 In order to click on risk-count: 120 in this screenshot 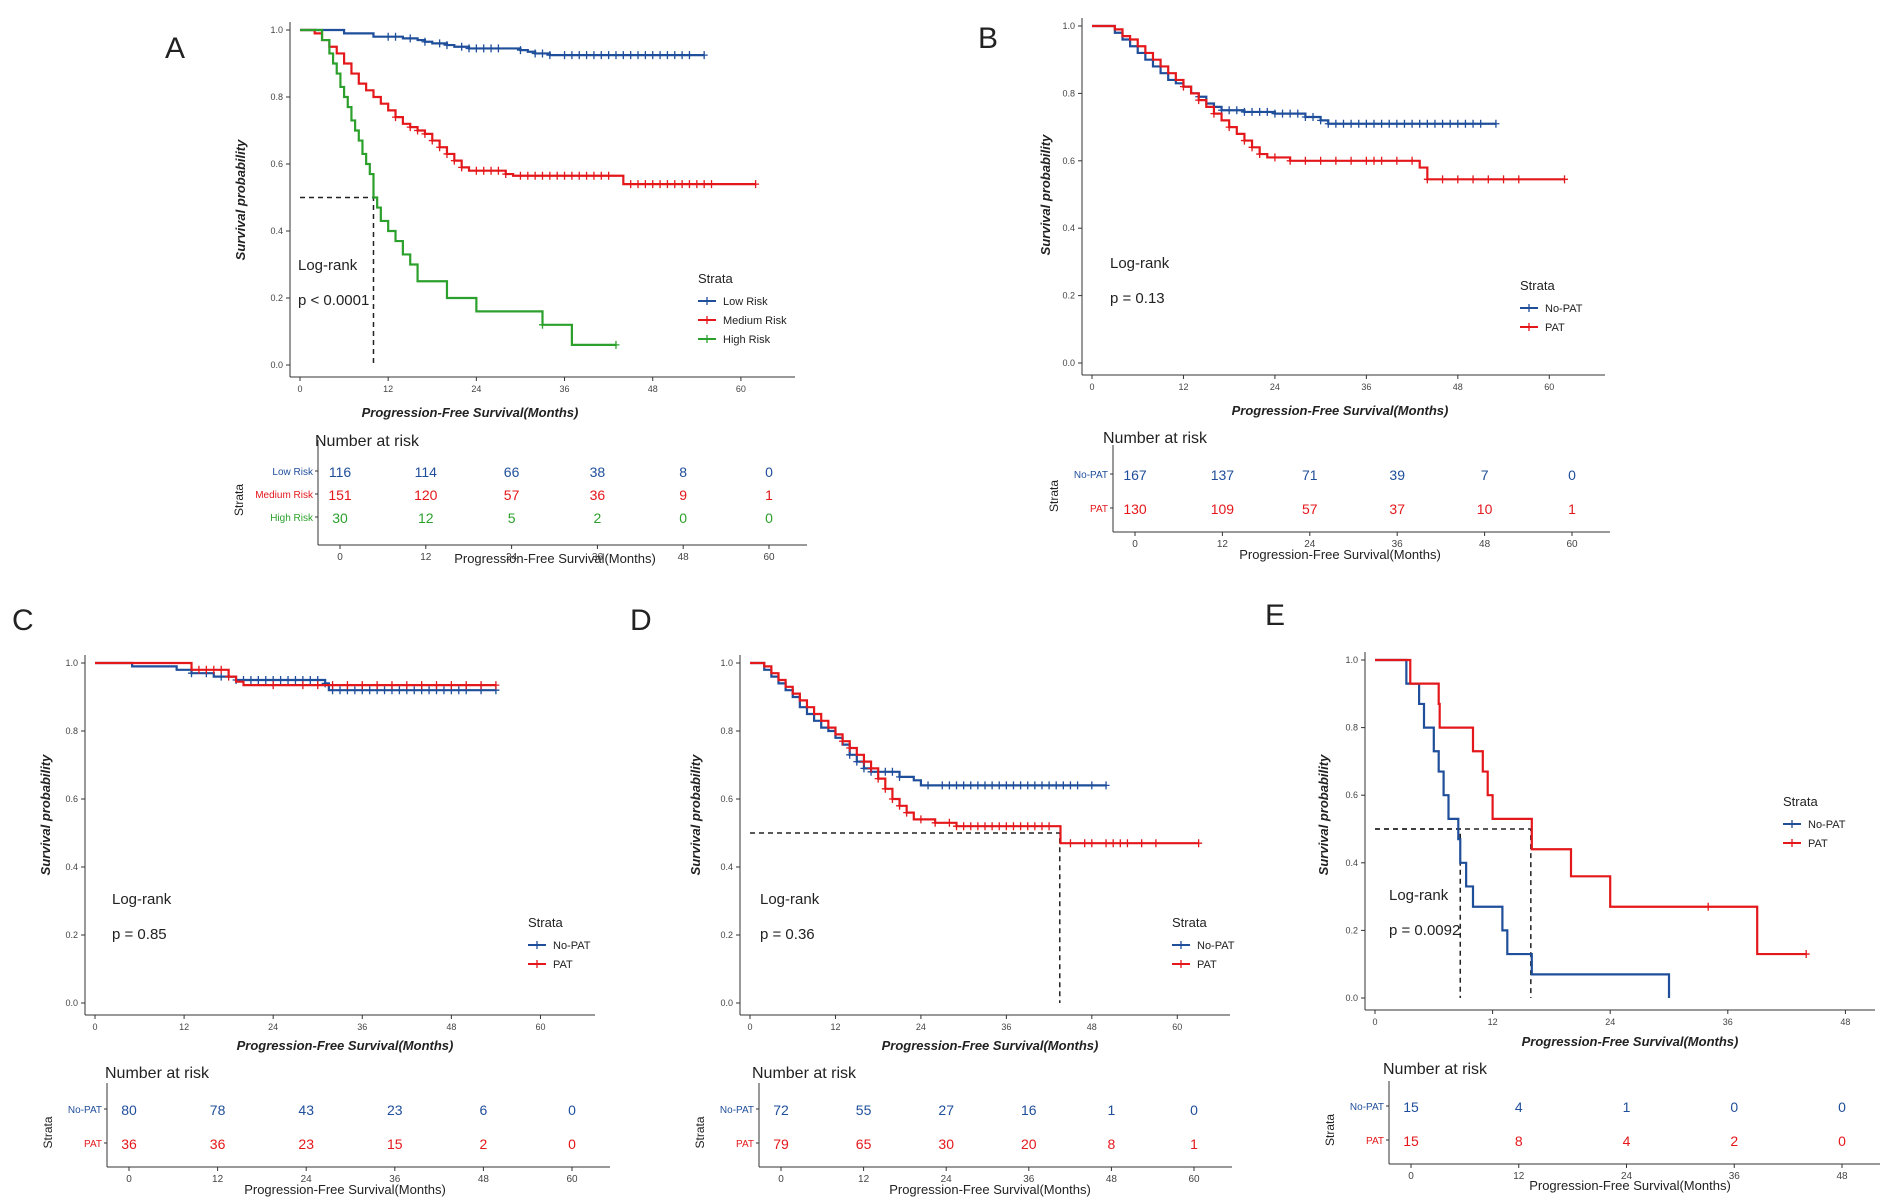, I will do `click(426, 495)`.